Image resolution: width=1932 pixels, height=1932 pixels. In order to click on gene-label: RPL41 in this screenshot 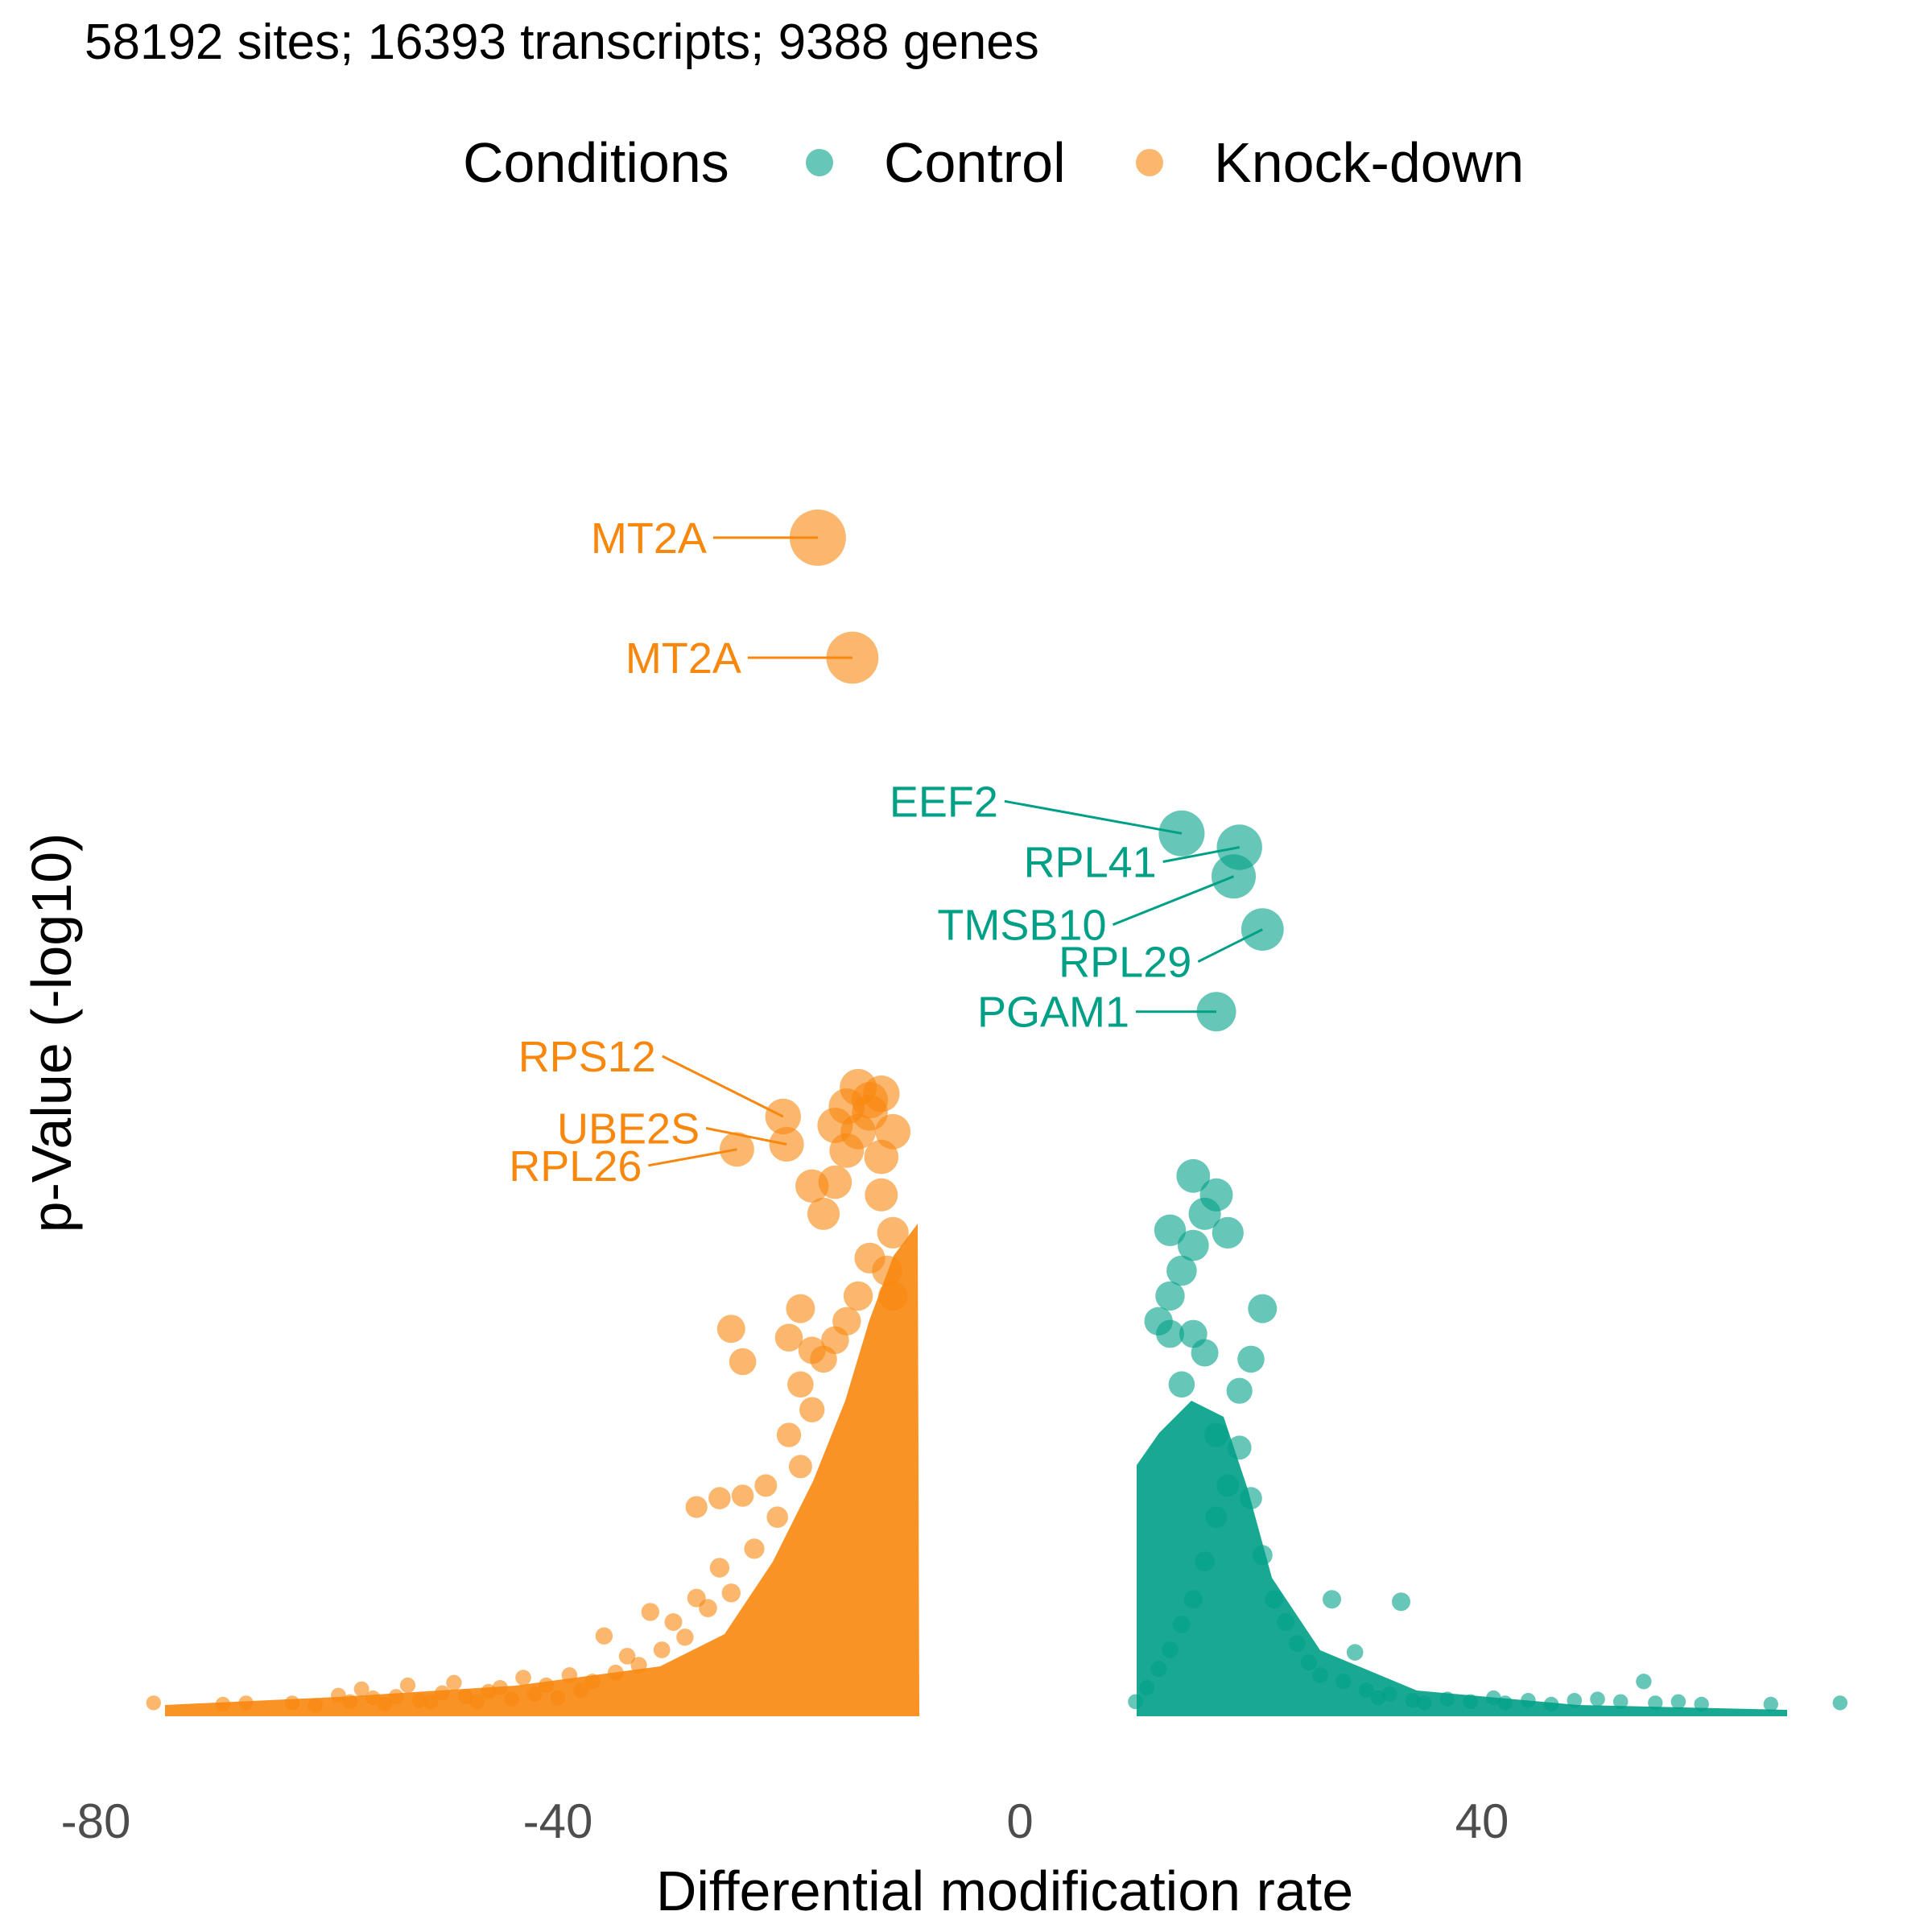, I will do `click(1090, 863)`.